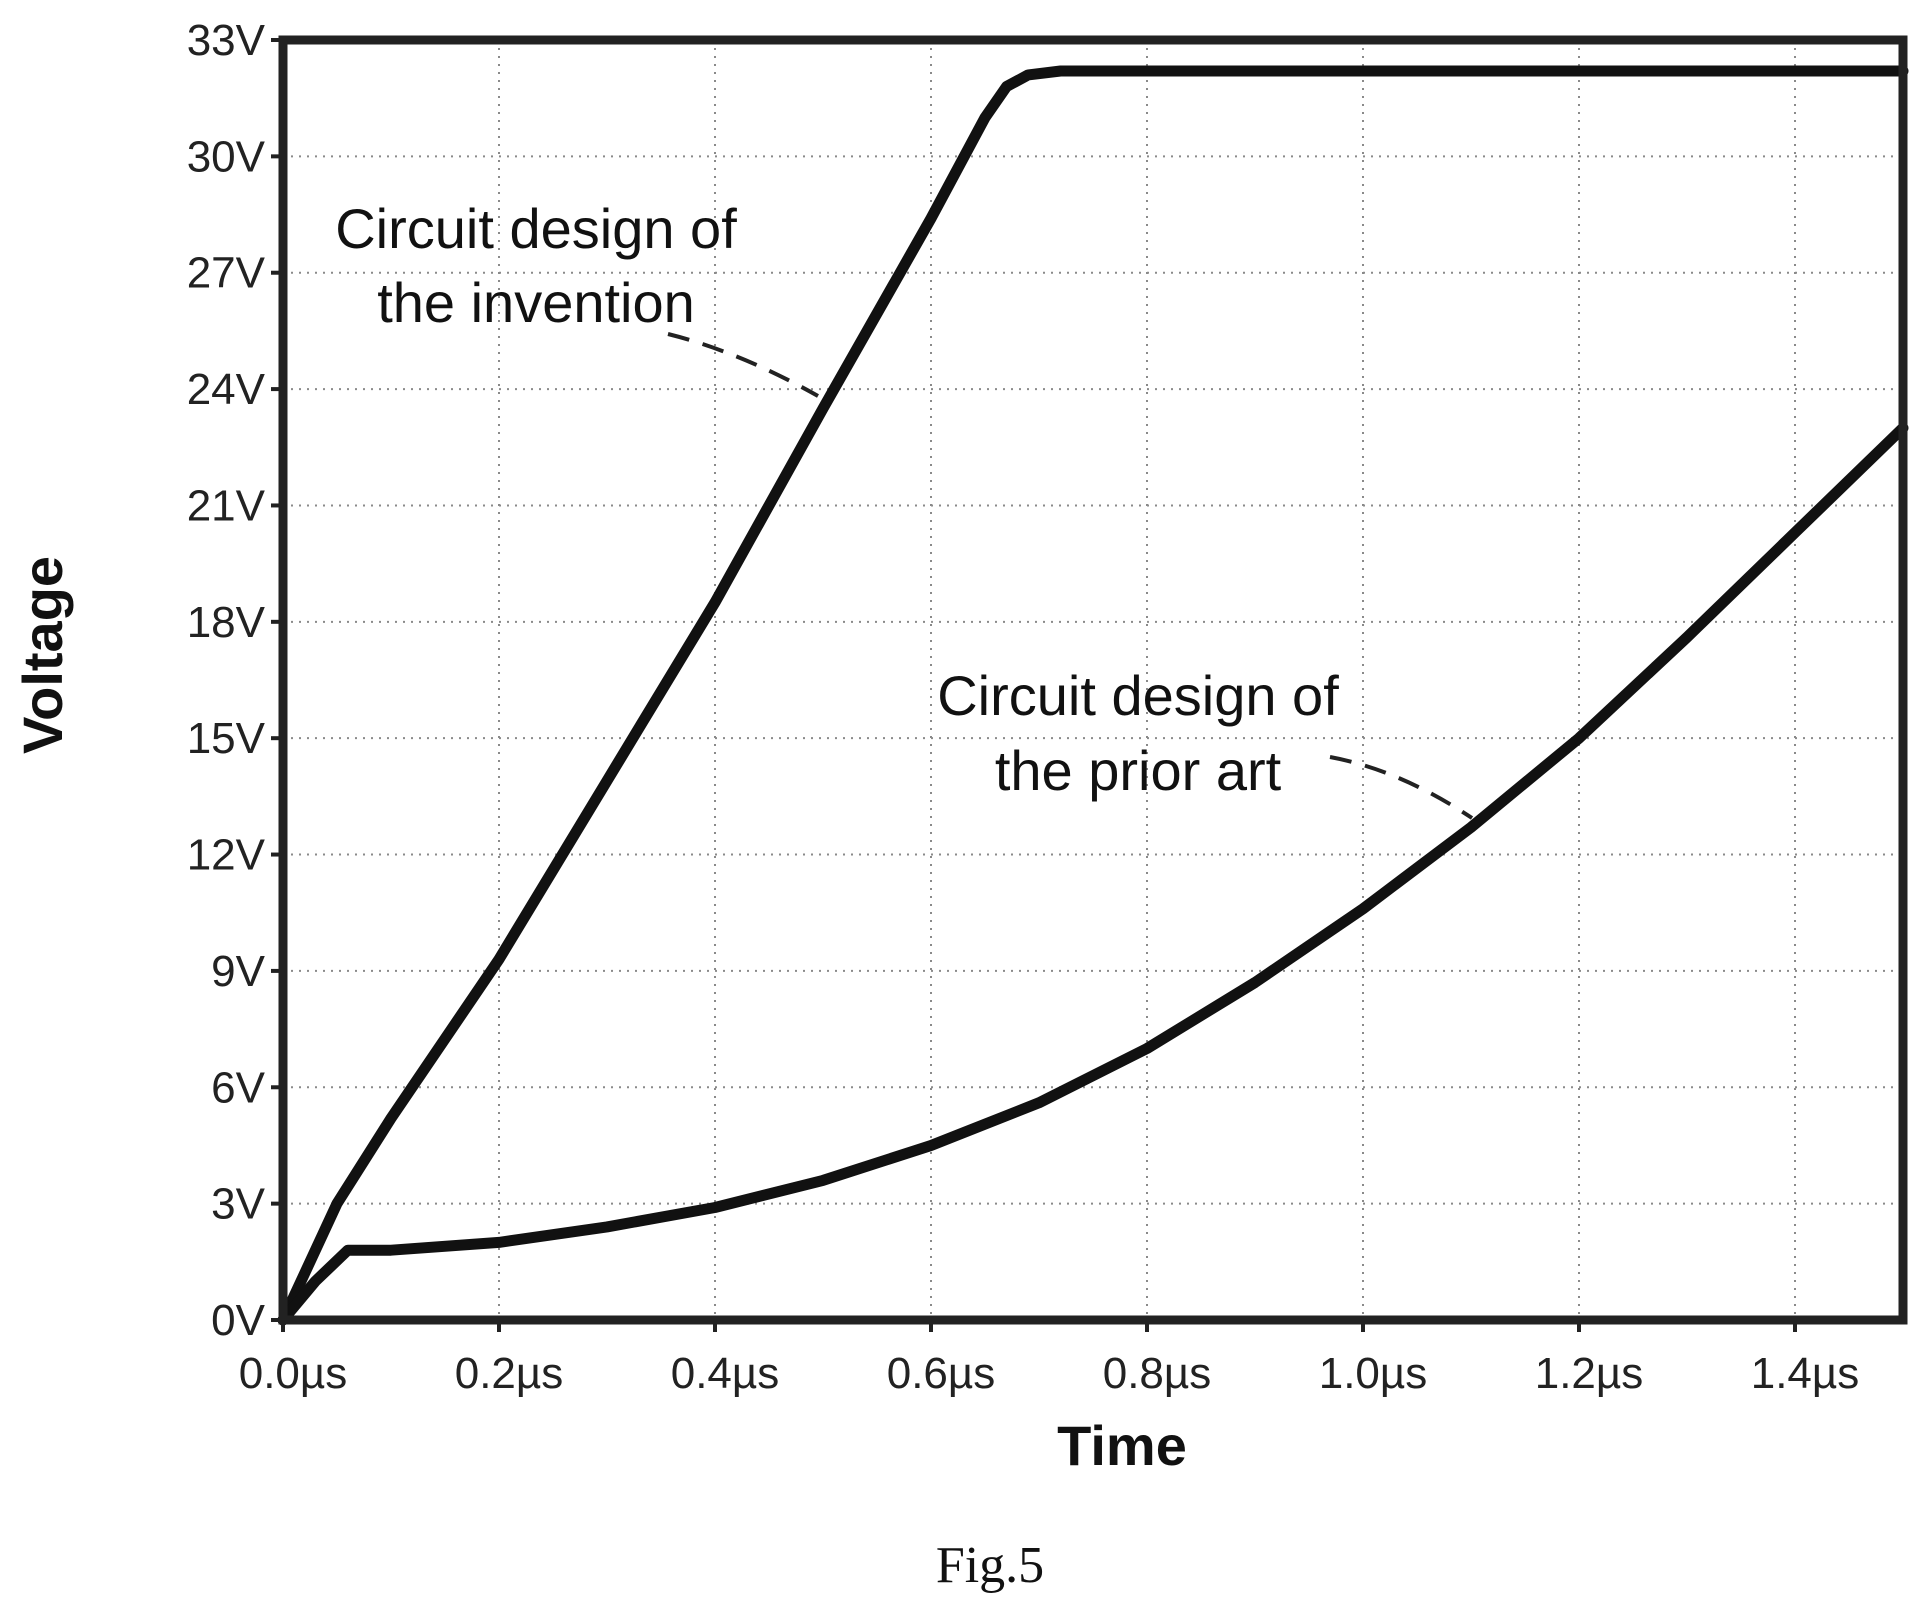 Image resolution: width=1930 pixels, height=1607 pixels. I want to click on annotation-prior-art-leader, so click(1401, 787).